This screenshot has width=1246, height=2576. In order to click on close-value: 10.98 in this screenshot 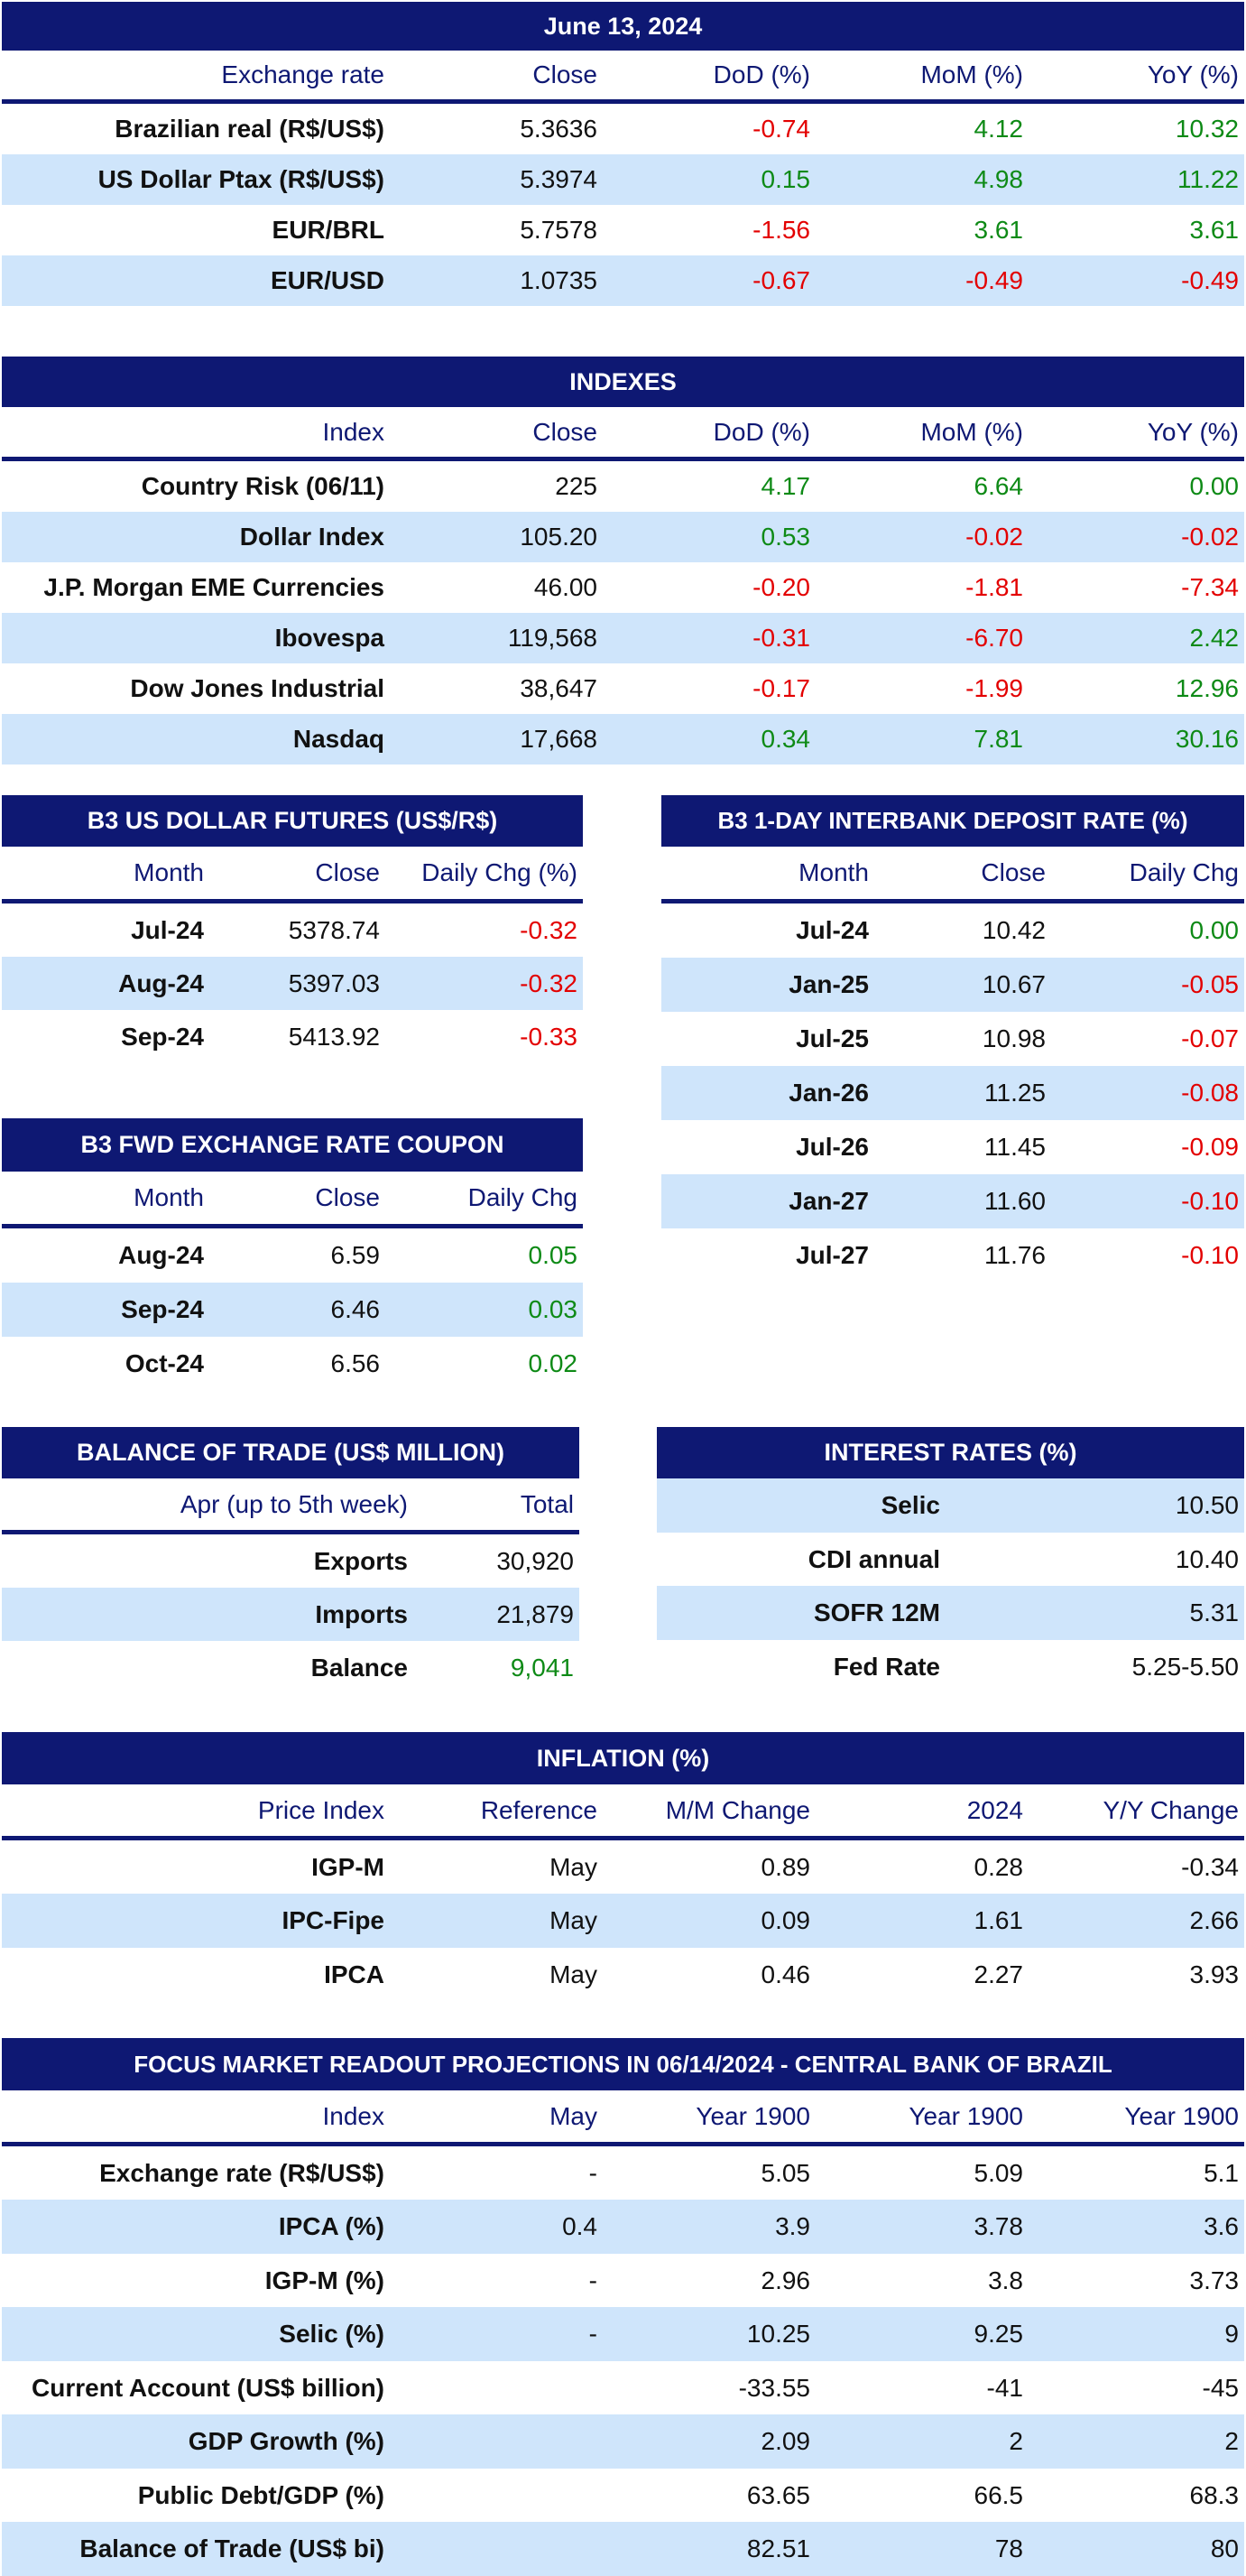, I will do `click(1014, 1038)`.